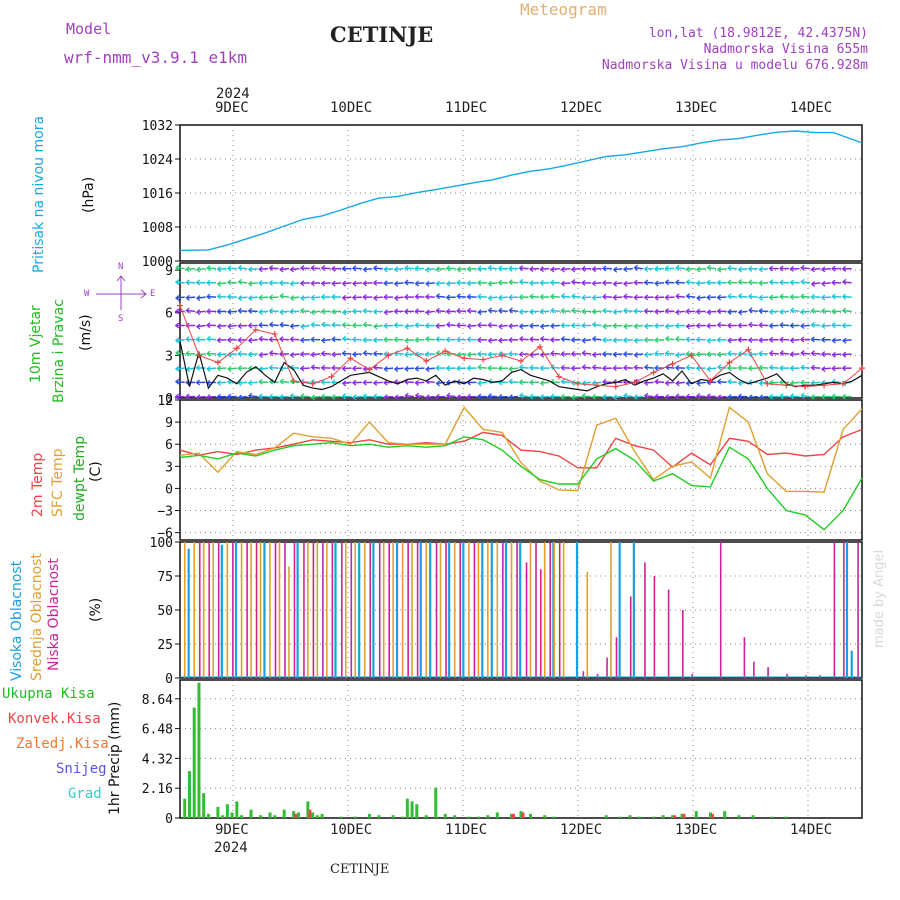  I want to click on panel-frame, so click(521, 330).